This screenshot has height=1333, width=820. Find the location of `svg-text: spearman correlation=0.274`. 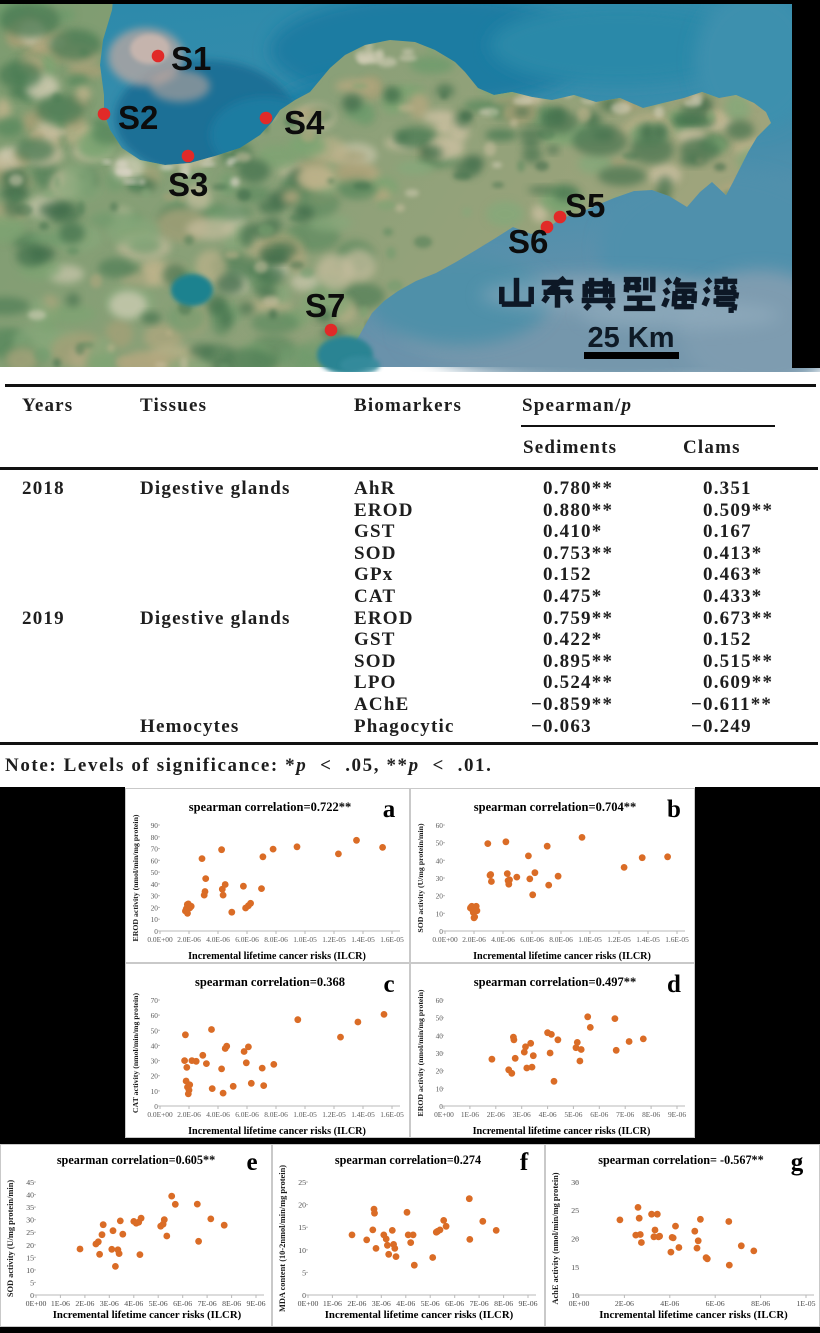

svg-text: spearman correlation=0.274 is located at coordinates (408, 1160).